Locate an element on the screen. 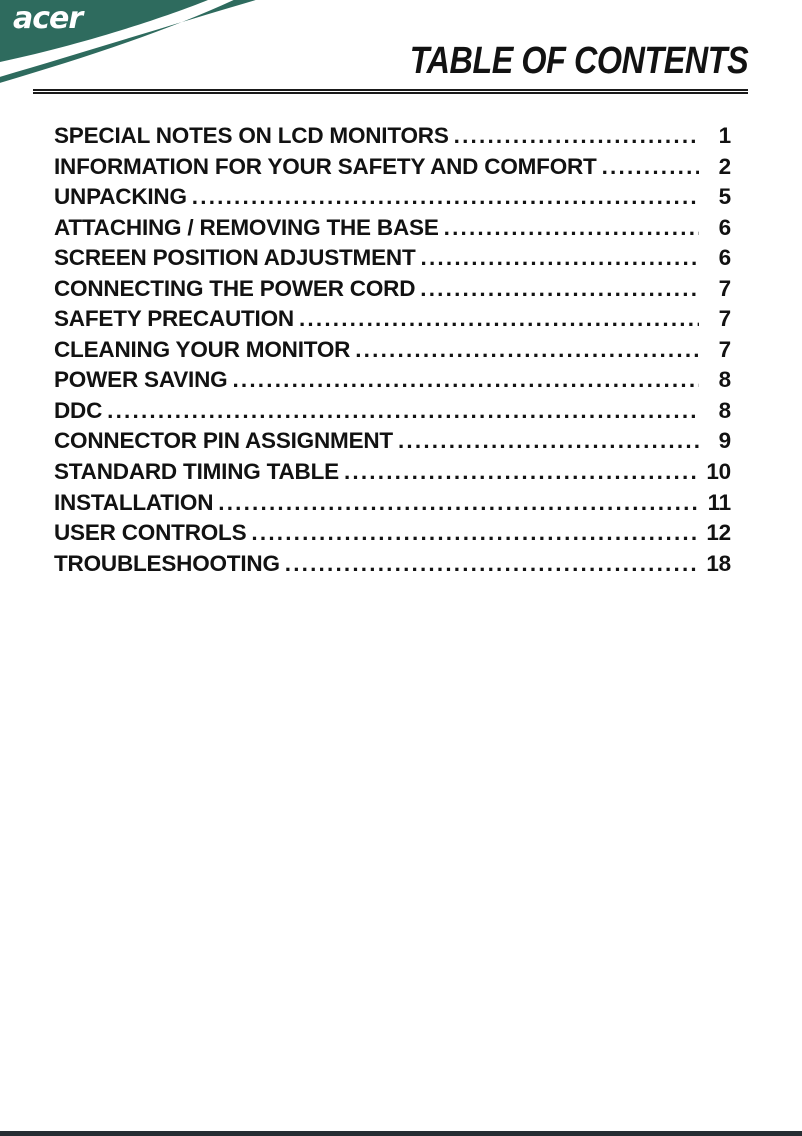  toc-entry: INFORMATION FOR YOUR SAFETY AND COMFORT 2 is located at coordinates (392, 167).